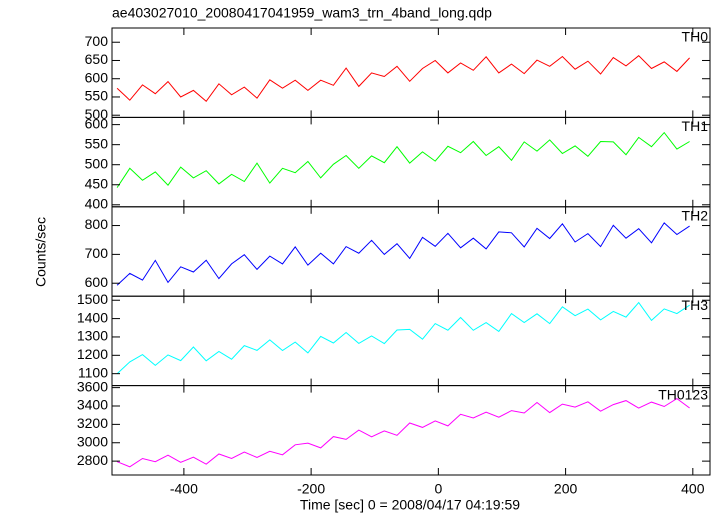 This screenshot has height=516, width=723. I want to click on y-tick-label: 2800, so click(92, 460).